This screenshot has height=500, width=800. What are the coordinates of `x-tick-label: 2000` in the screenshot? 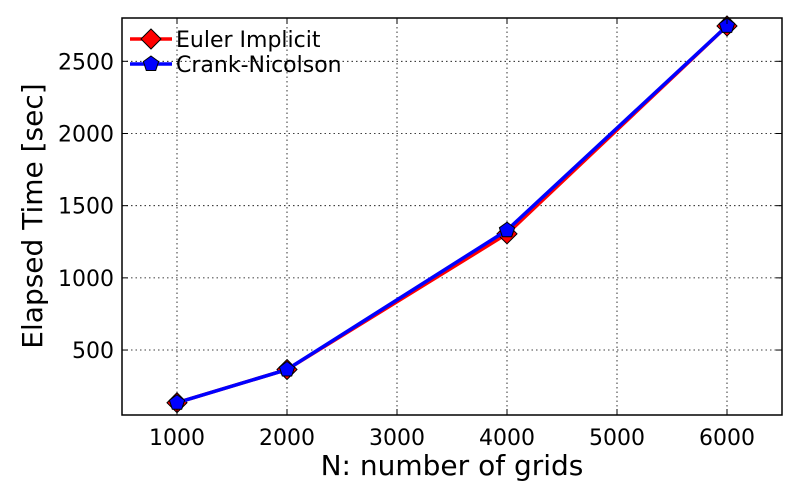 It's located at (287, 438).